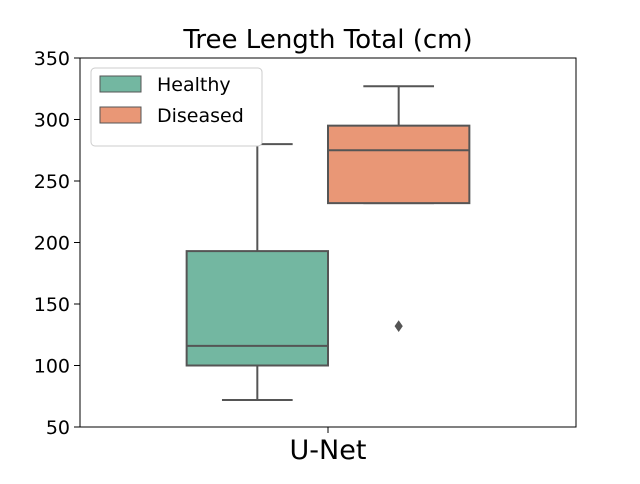  Describe the element at coordinates (194, 85) in the screenshot. I see `legend-label-healthy: Healthy` at that location.